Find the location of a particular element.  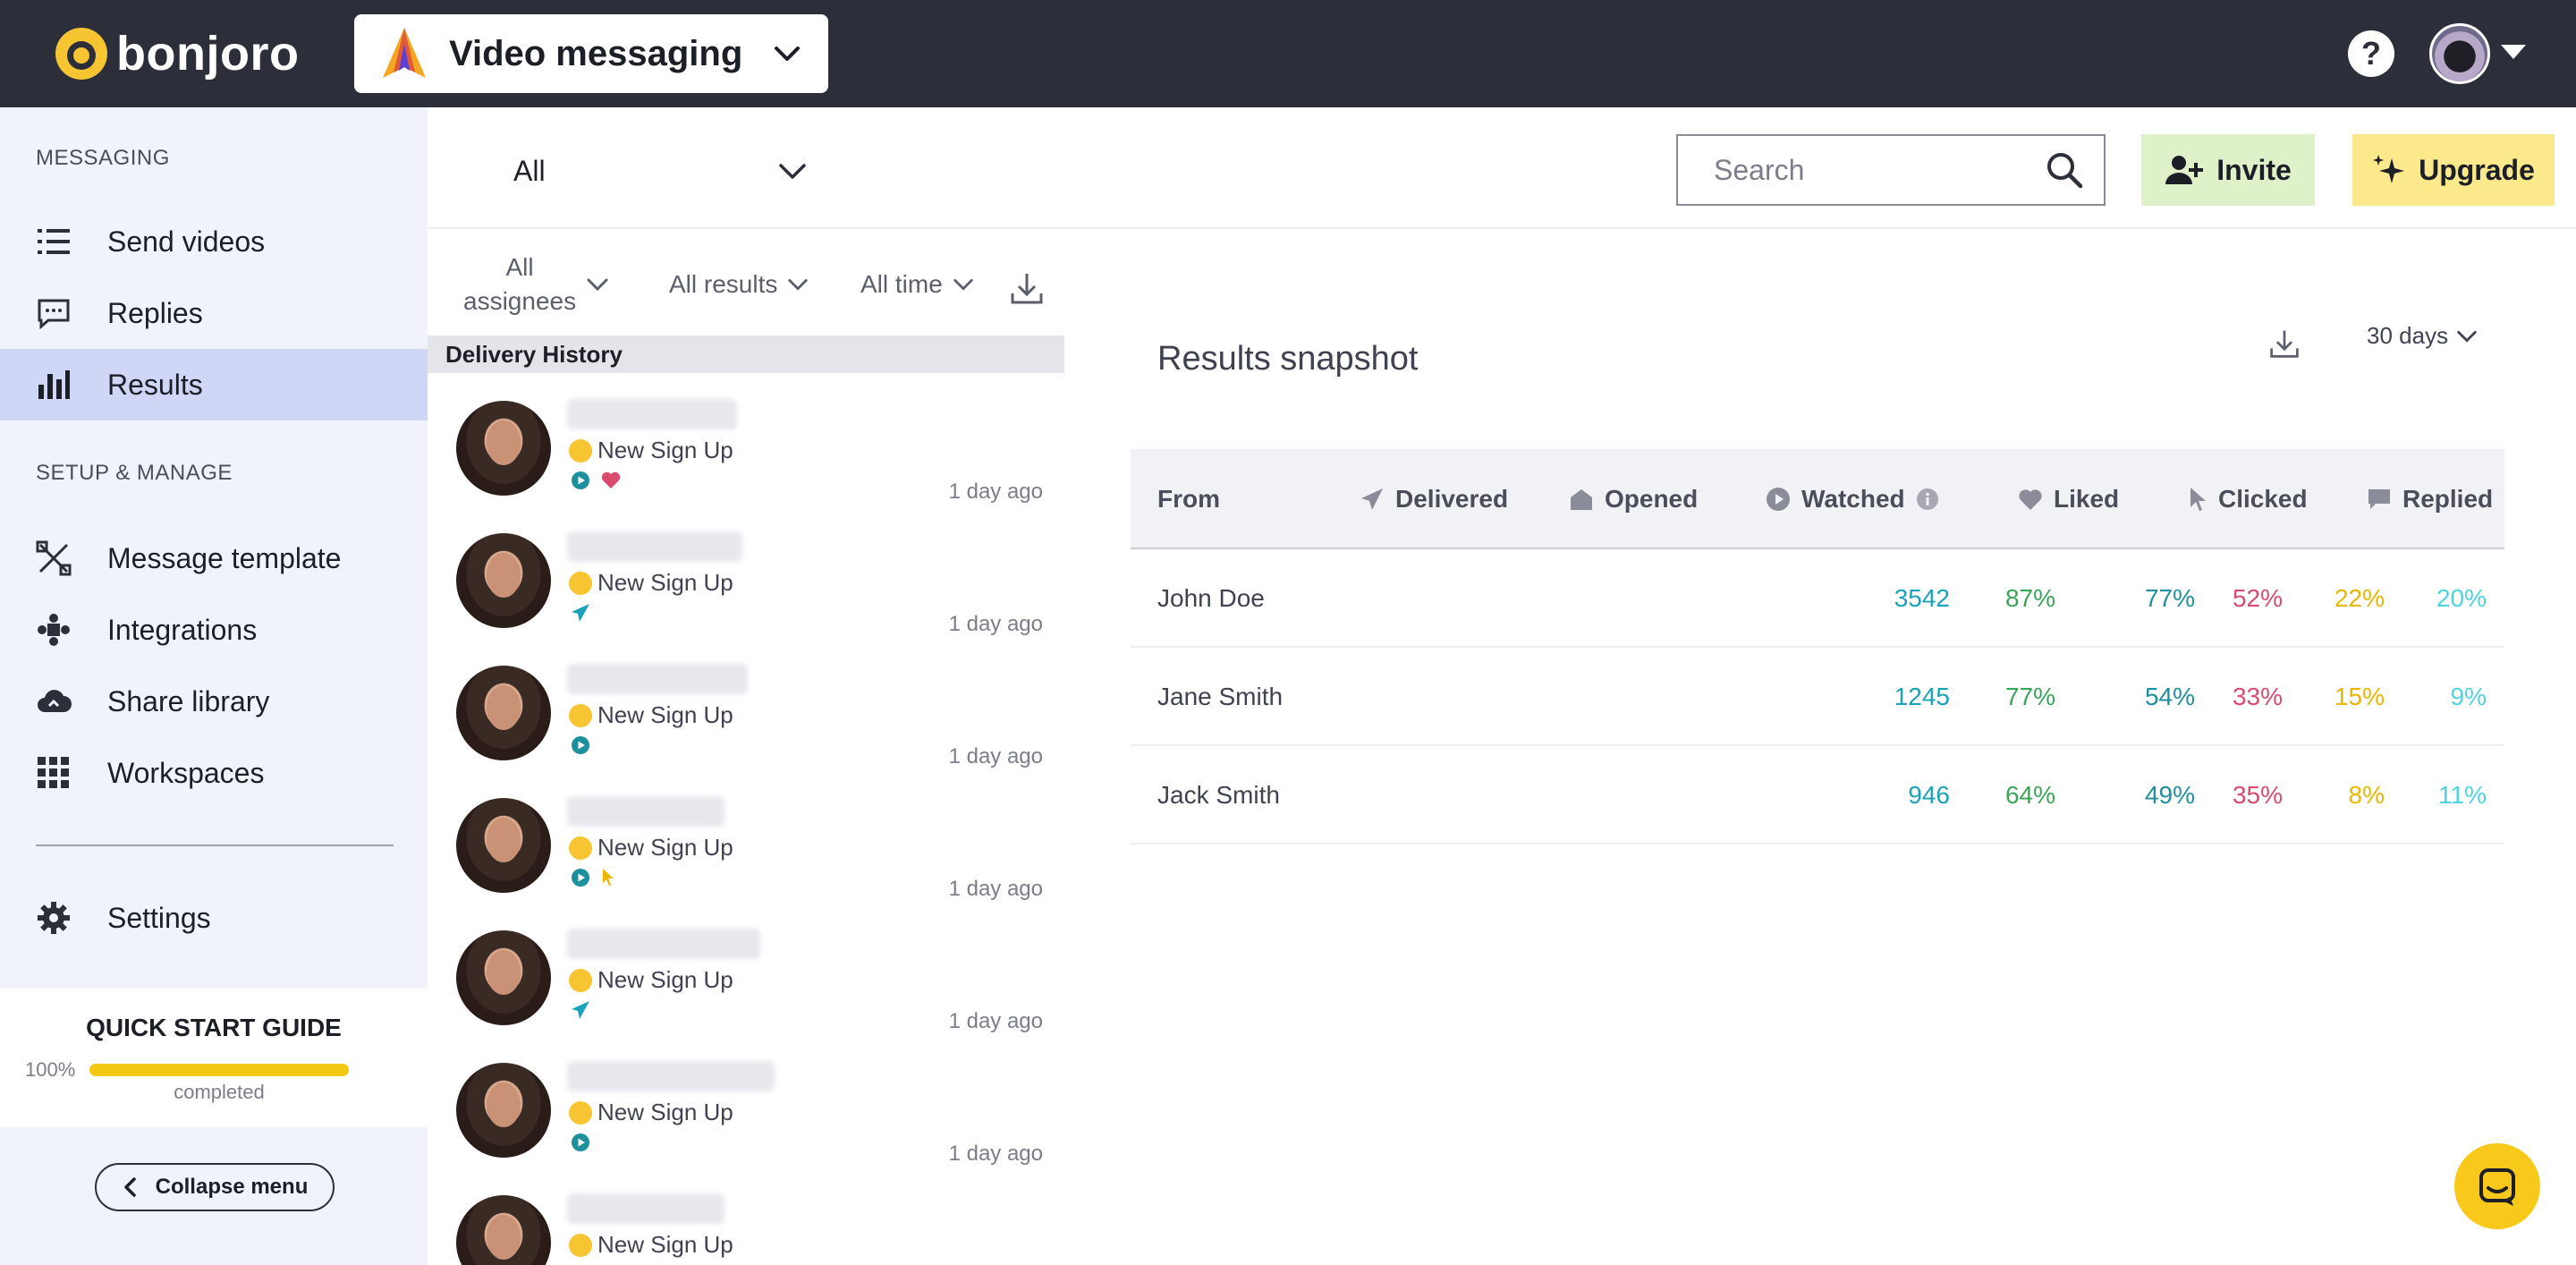

column-header-liked: Liked is located at coordinates (2068, 499).